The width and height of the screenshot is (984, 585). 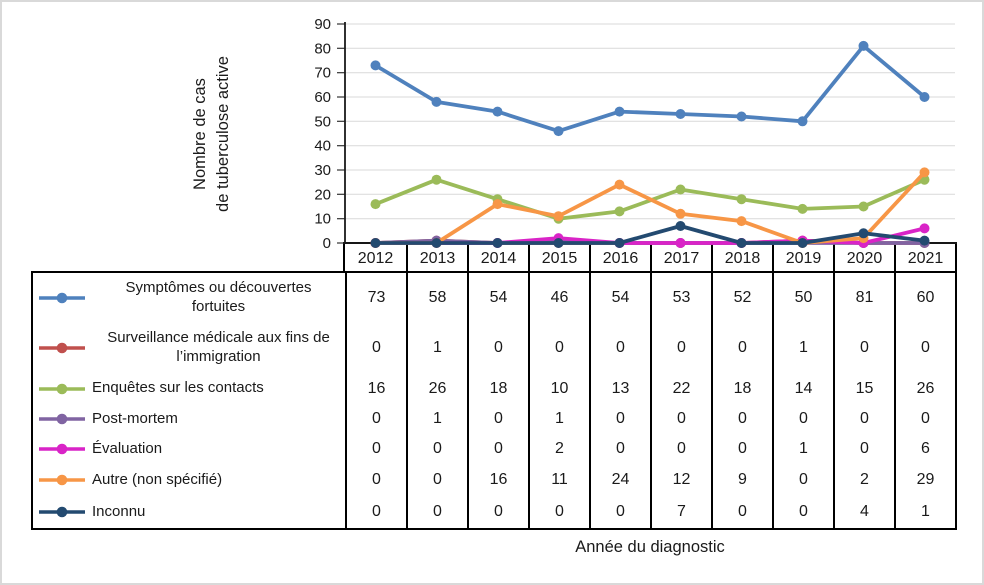 What do you see at coordinates (322, 24) in the screenshot?
I see `y-tick-label: 90` at bounding box center [322, 24].